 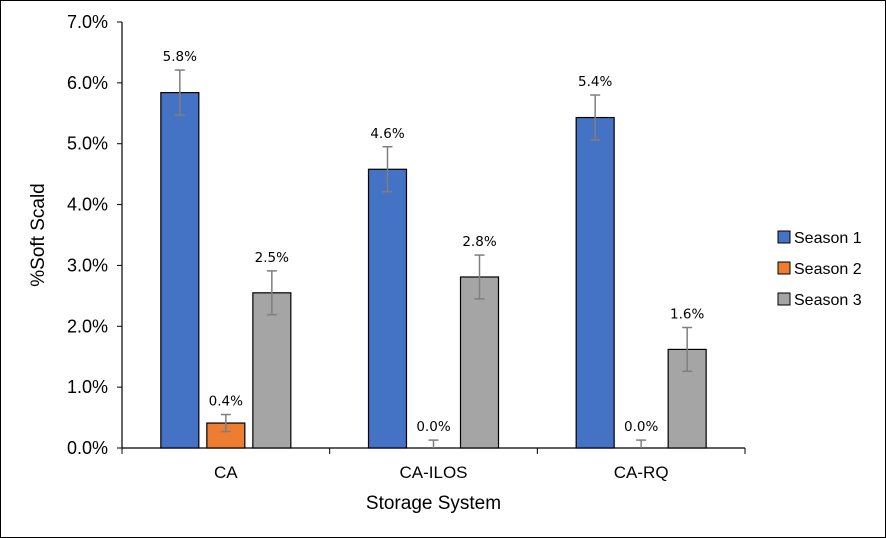 What do you see at coordinates (828, 238) in the screenshot?
I see `legend-label: Season 1` at bounding box center [828, 238].